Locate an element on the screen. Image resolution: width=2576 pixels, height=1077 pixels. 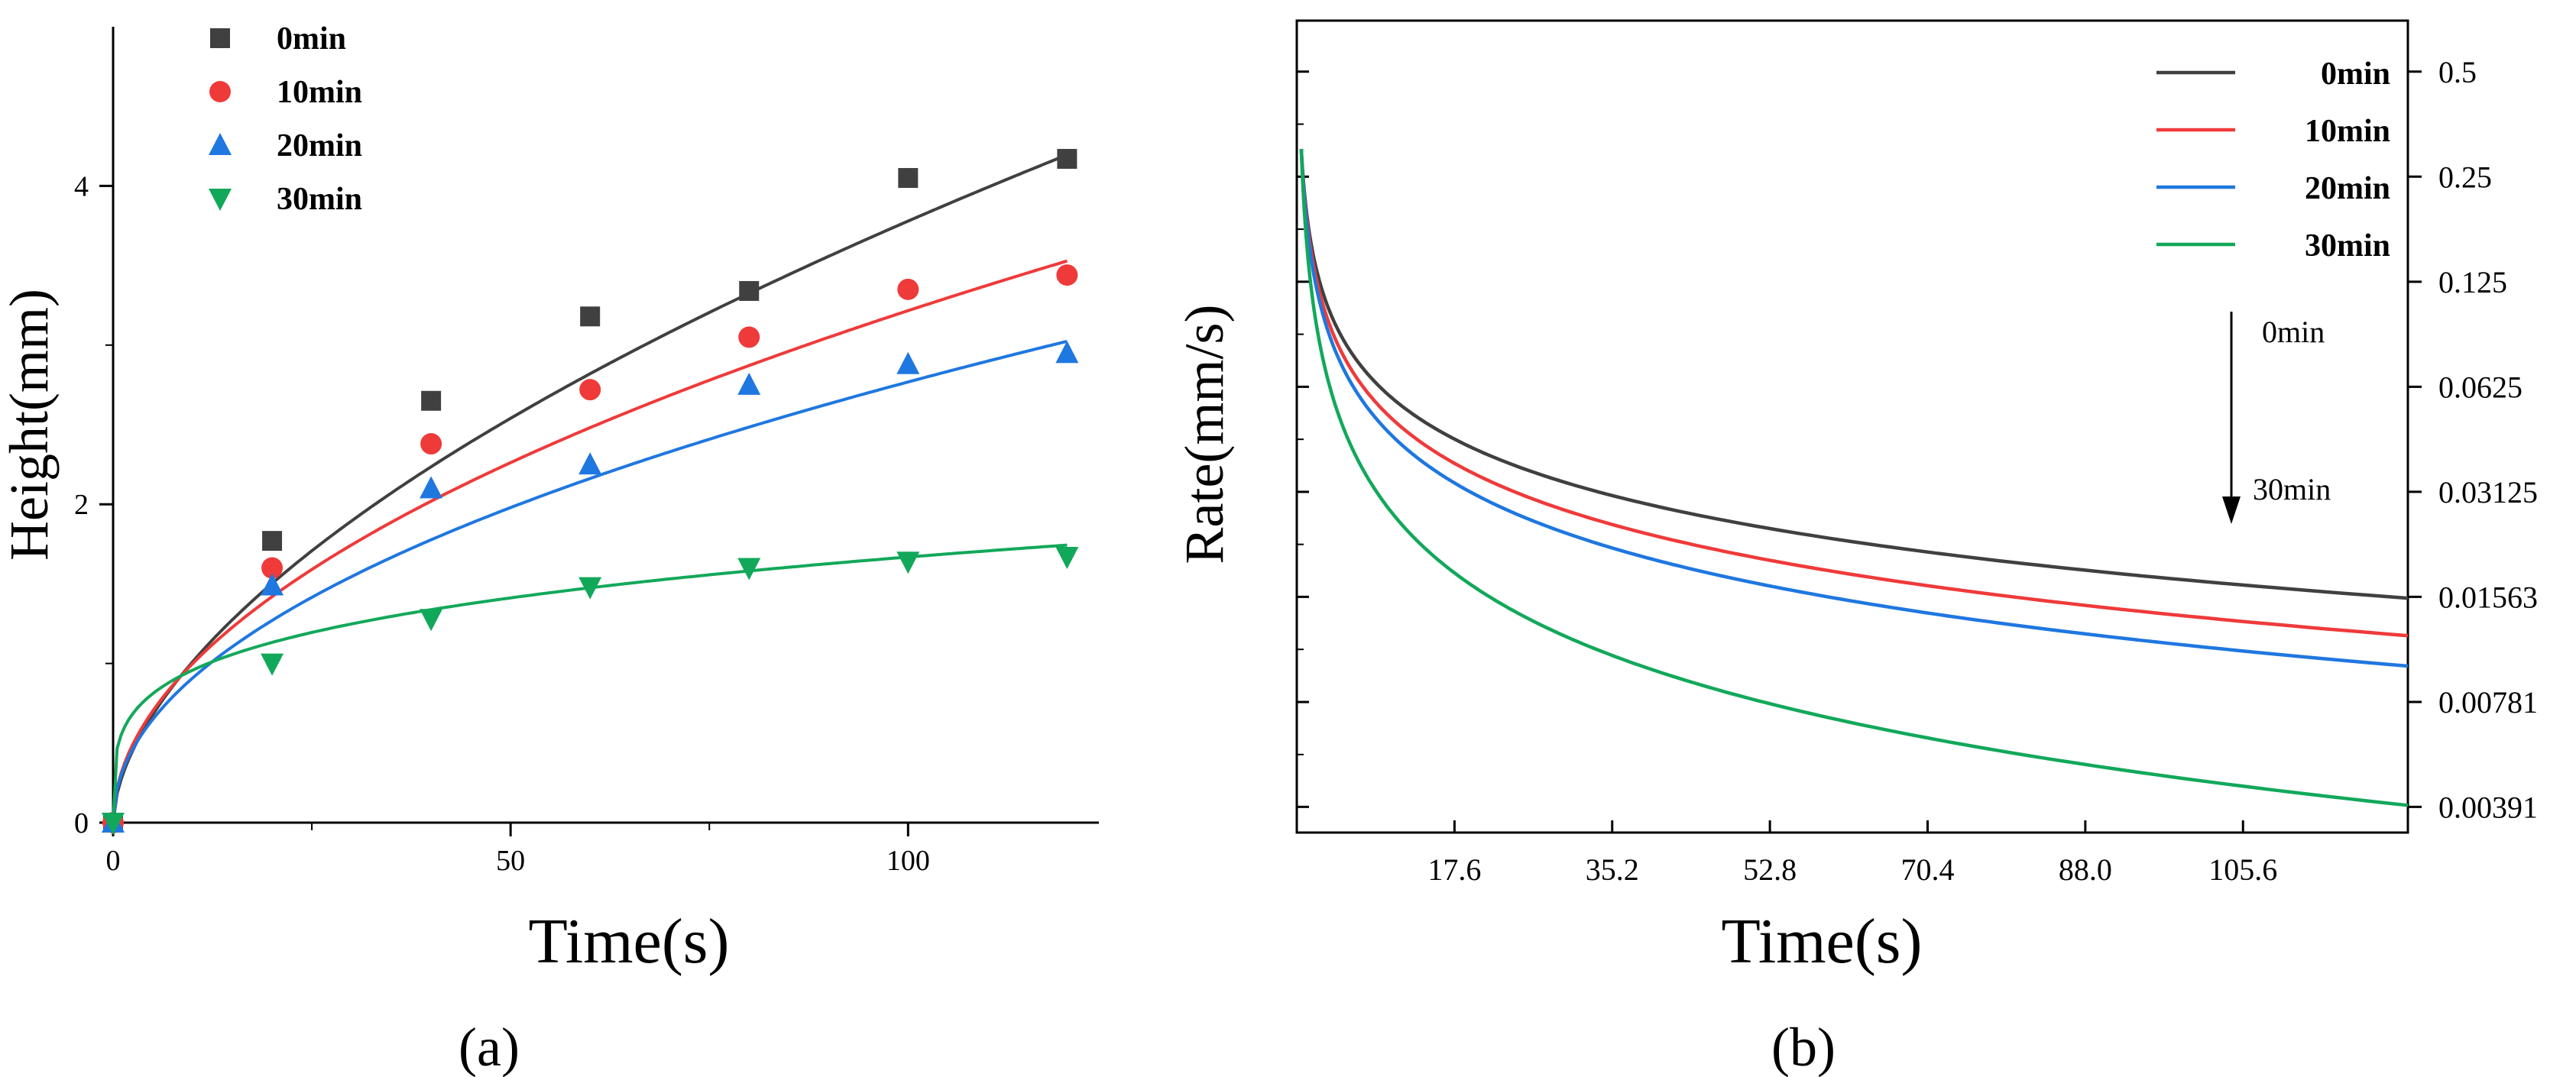
x-tick-label: 88.0 is located at coordinates (2085, 869).